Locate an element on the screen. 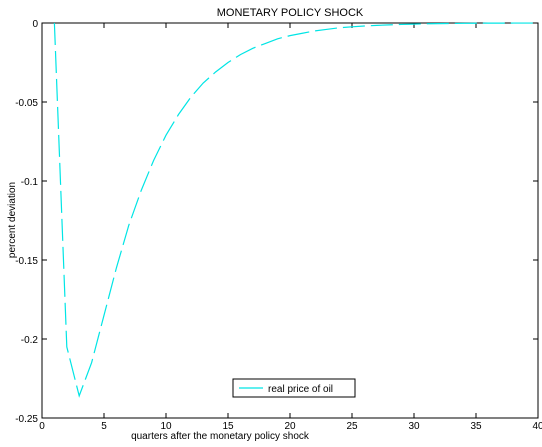  y-tick-label: 0 is located at coordinates (35, 24).